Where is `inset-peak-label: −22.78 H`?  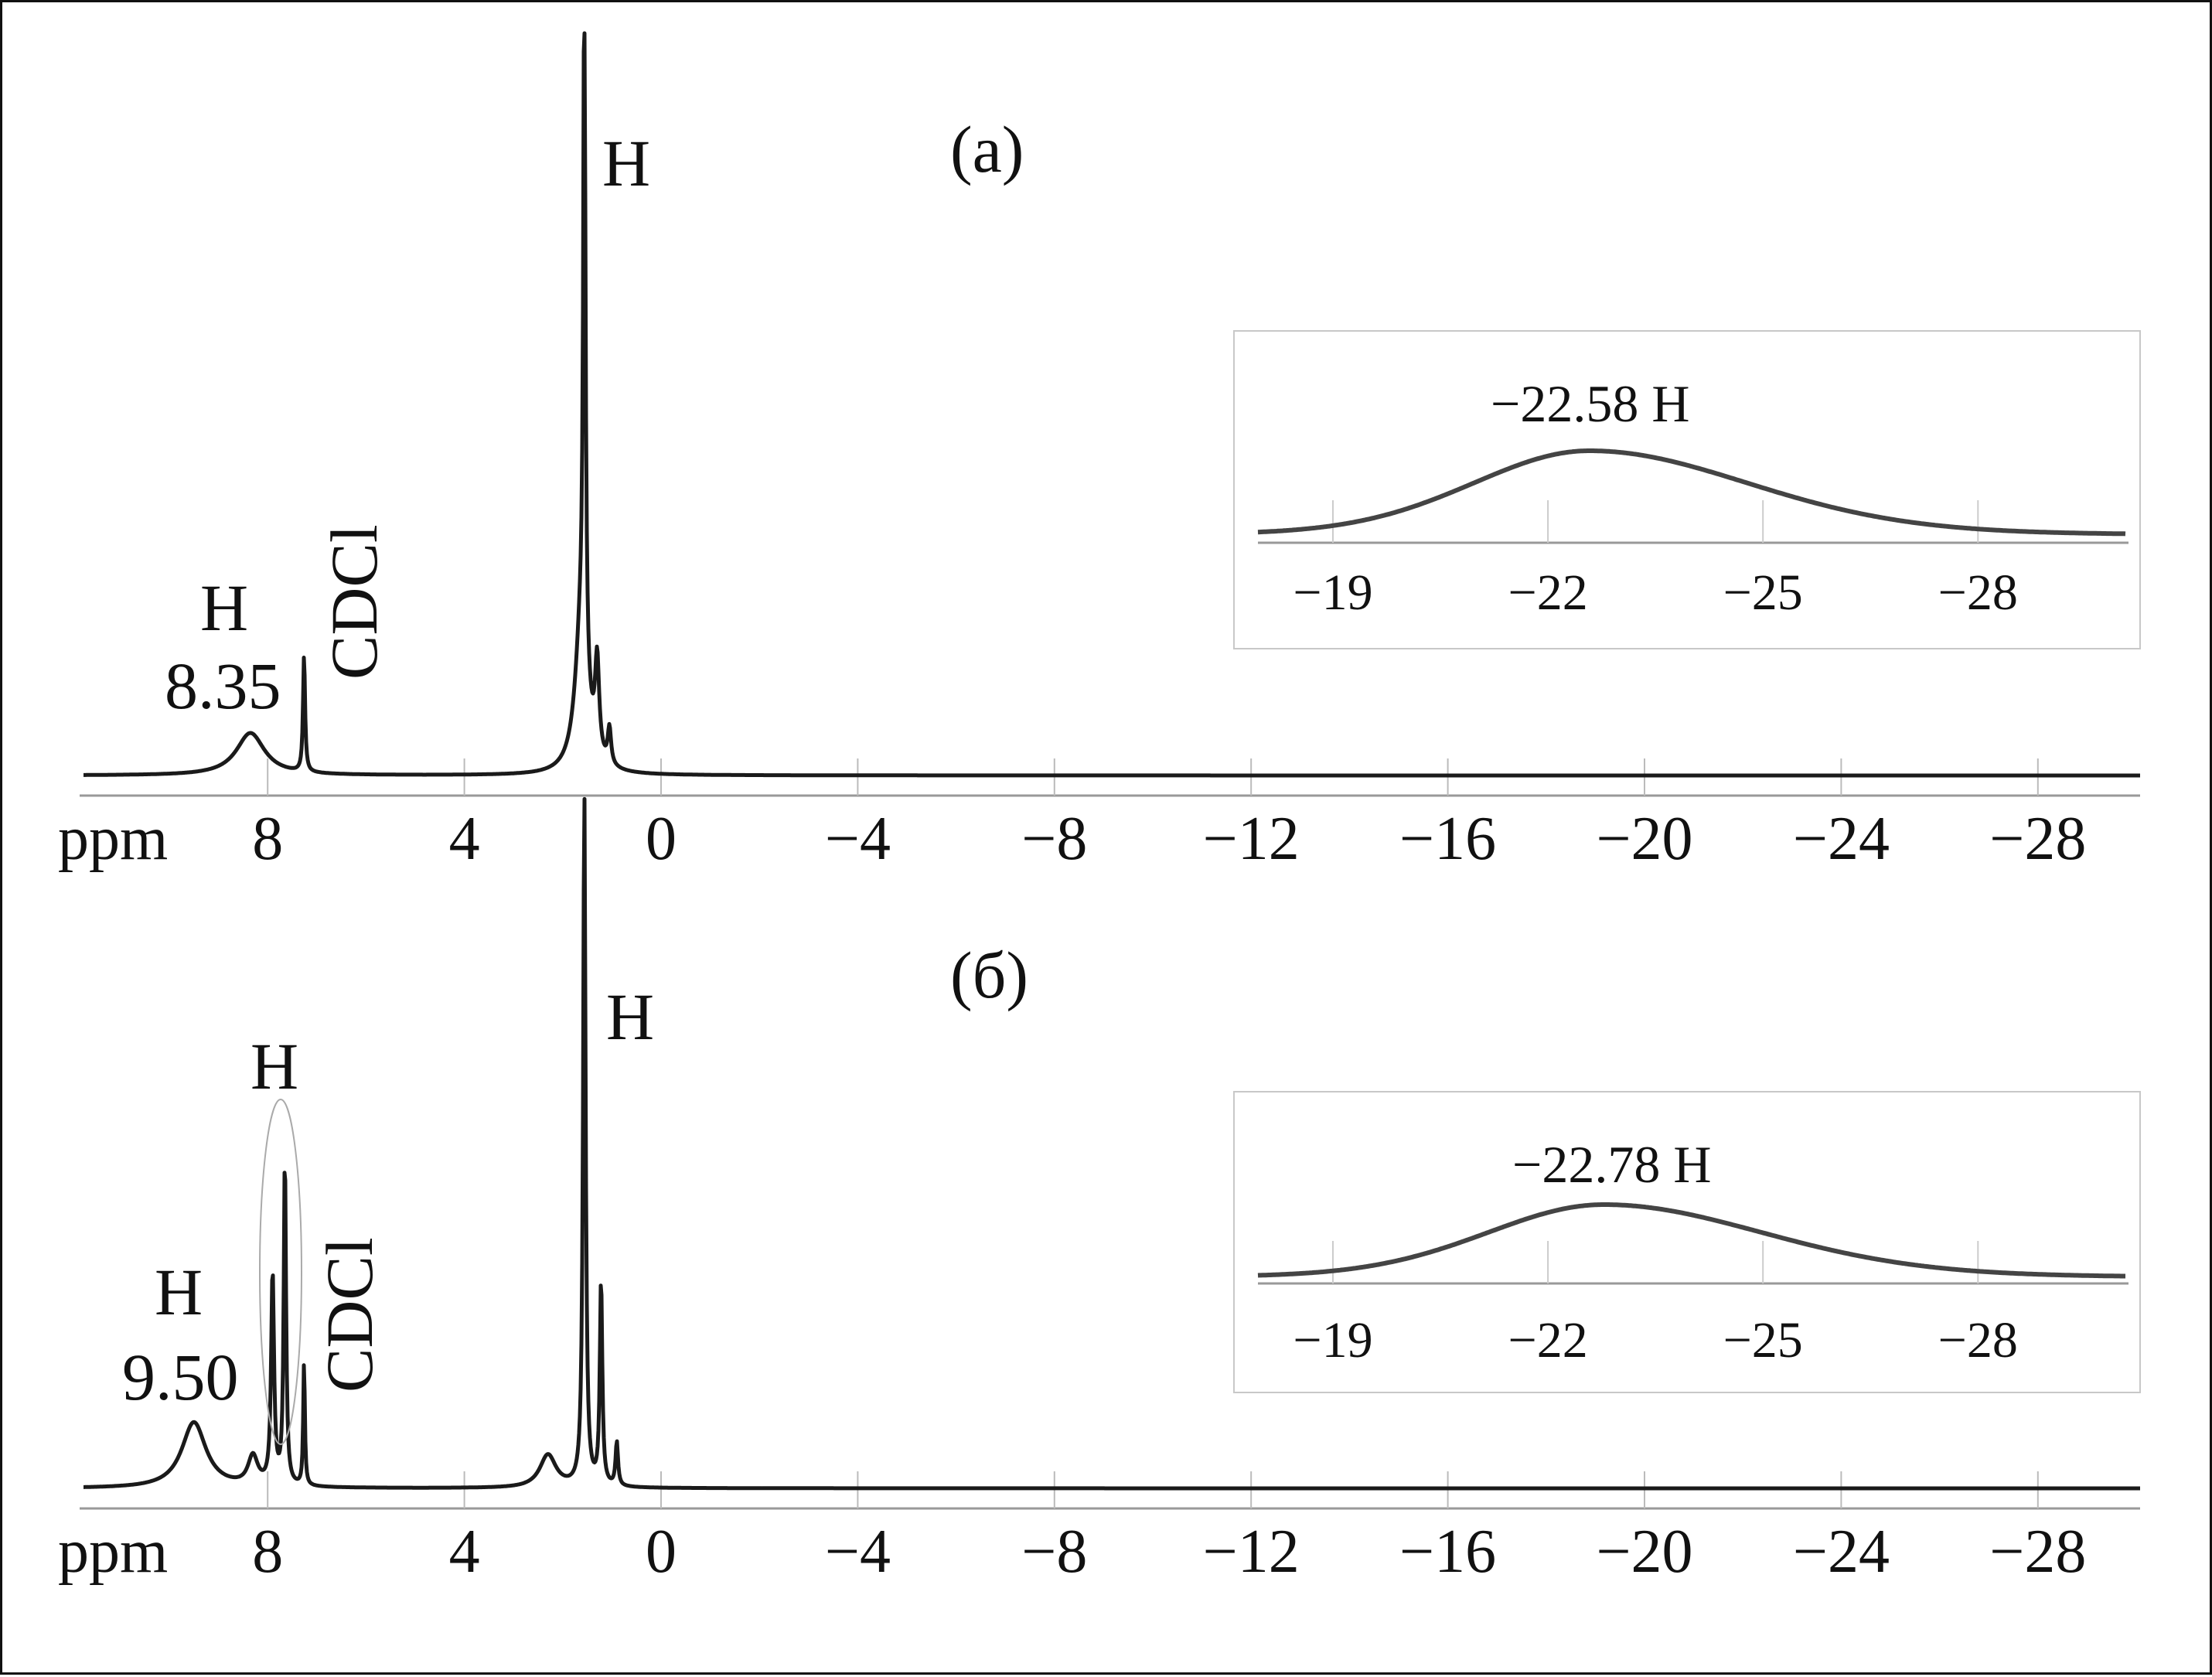
inset-peak-label: −22.78 H is located at coordinates (1612, 1164).